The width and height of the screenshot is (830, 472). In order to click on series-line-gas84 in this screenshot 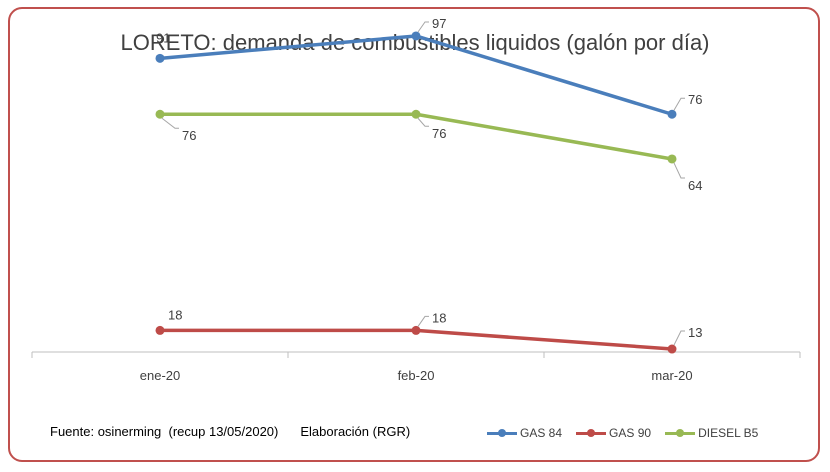, I will do `click(416, 75)`.